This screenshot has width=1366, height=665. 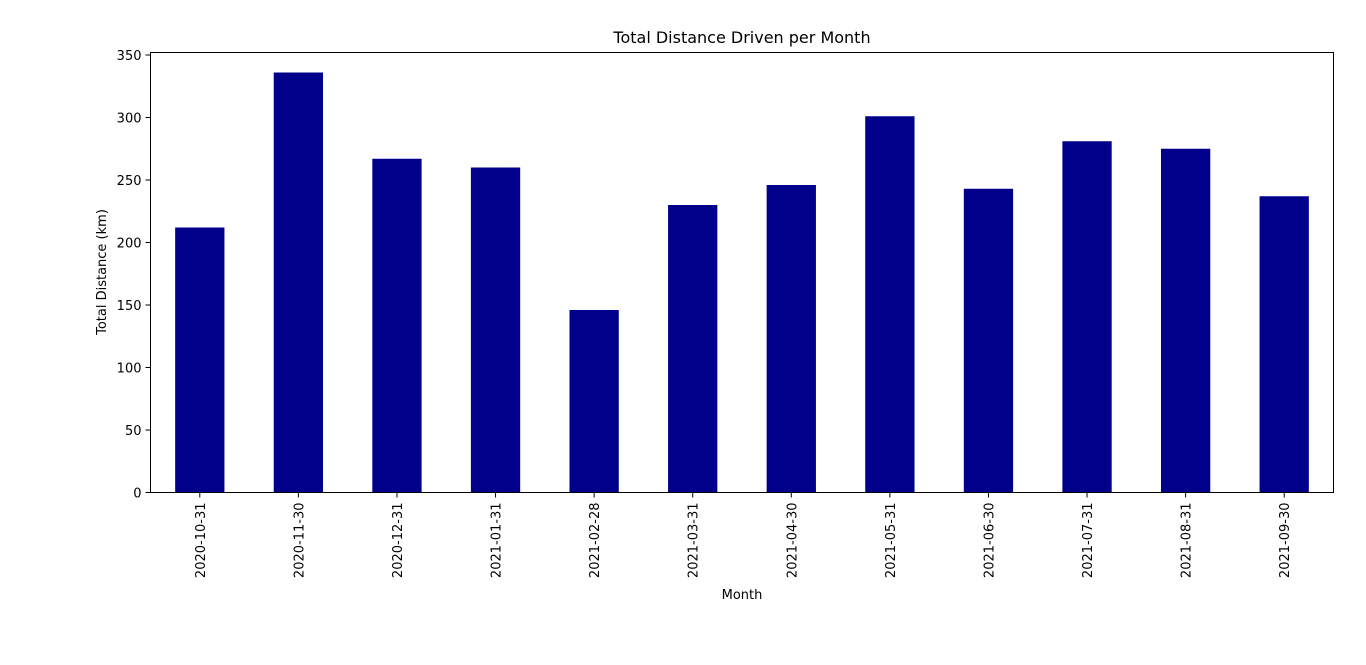 What do you see at coordinates (299, 541) in the screenshot?
I see `x-tick-label: 2020-11-30` at bounding box center [299, 541].